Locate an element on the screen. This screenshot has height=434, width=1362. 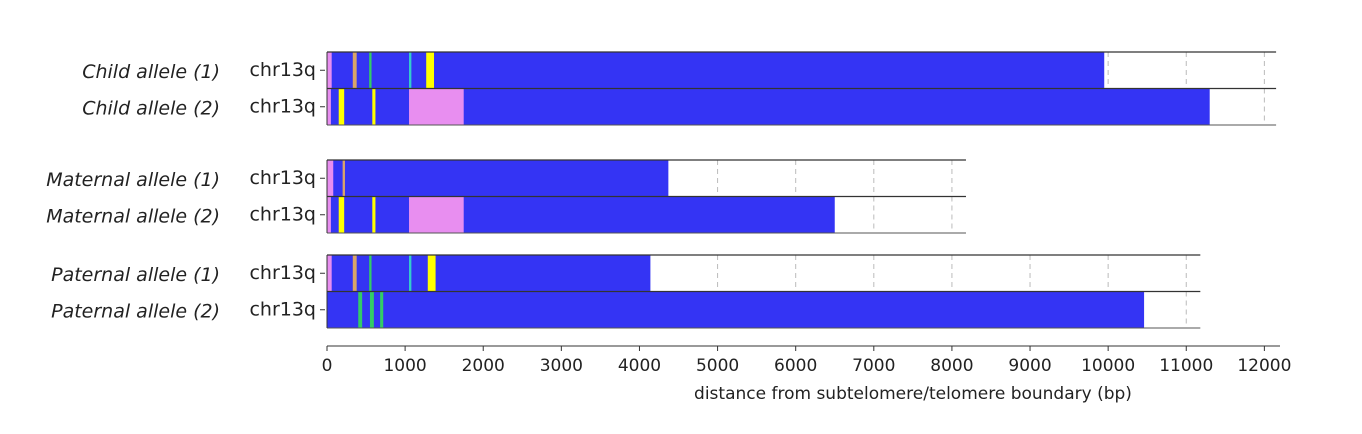
x-tick-label: 7000 is located at coordinates (873, 366).